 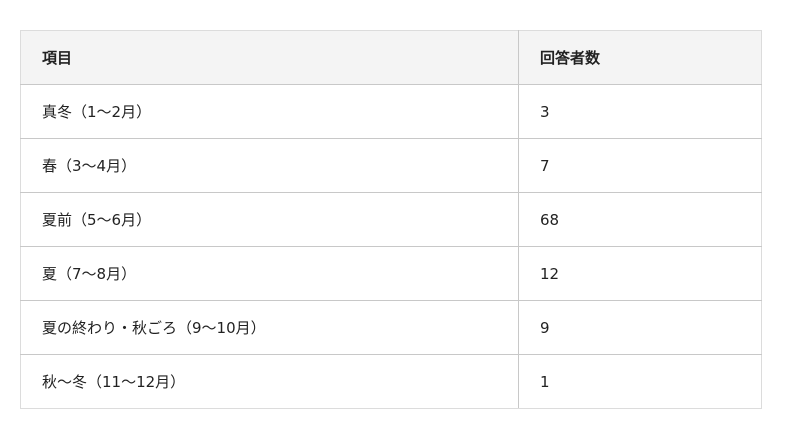 I want to click on table-row: 真冬（1〜2月） 3, so click(x=391, y=111).